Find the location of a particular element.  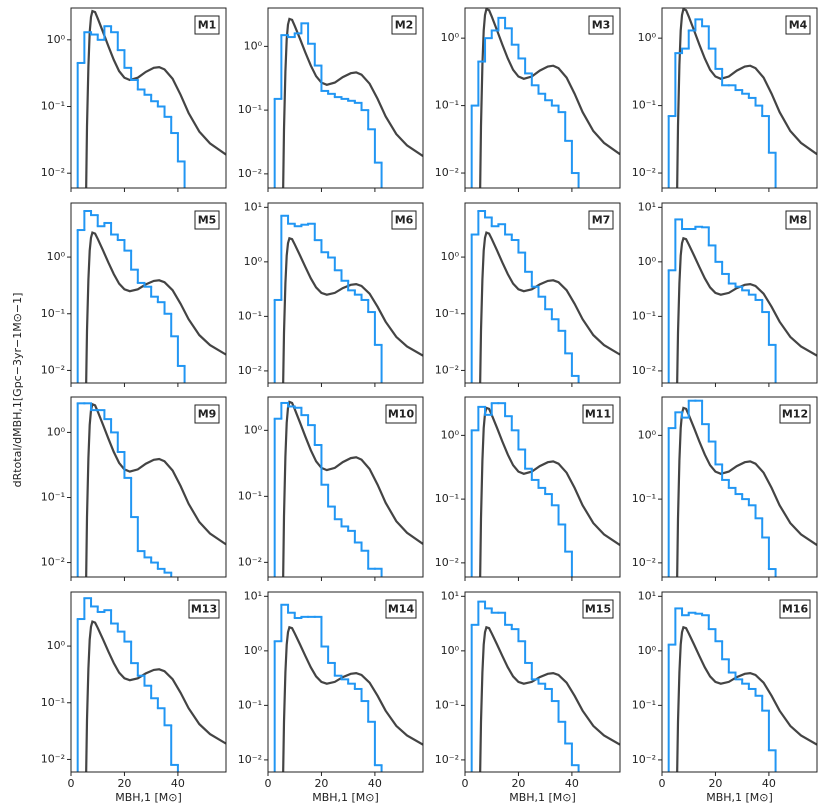

panel-annotation: M9 is located at coordinates (207, 414).